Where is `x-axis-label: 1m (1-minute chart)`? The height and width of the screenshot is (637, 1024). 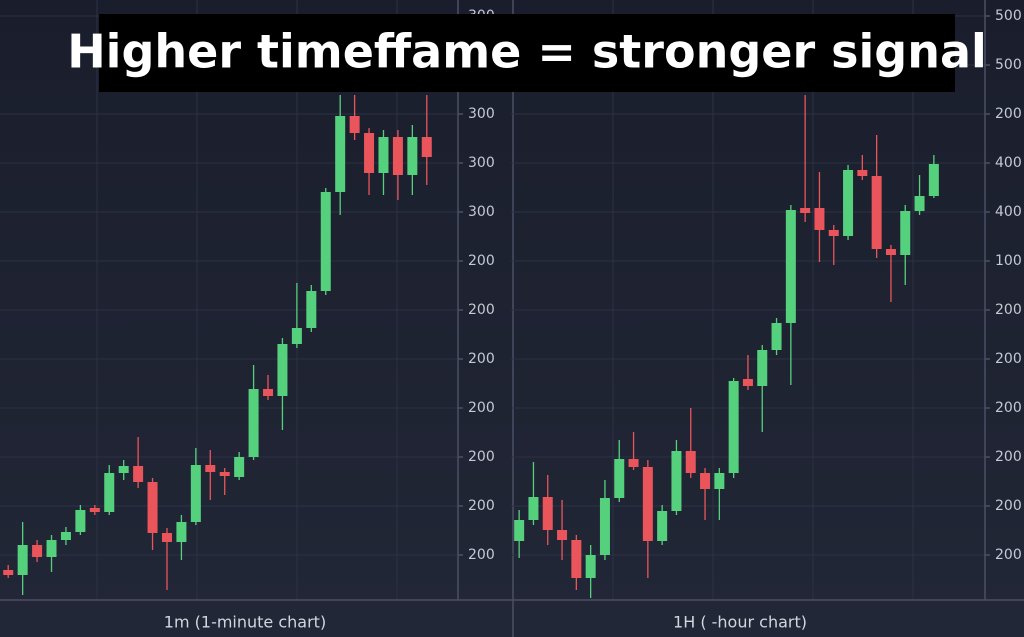
x-axis-label: 1m (1-minute chart) is located at coordinates (245, 622).